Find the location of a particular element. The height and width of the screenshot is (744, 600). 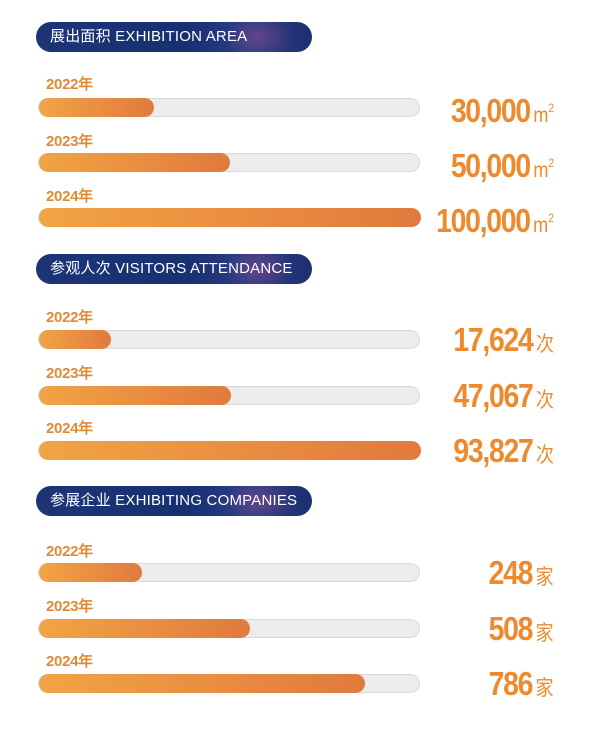

value-number: 100,000 is located at coordinates (483, 220).